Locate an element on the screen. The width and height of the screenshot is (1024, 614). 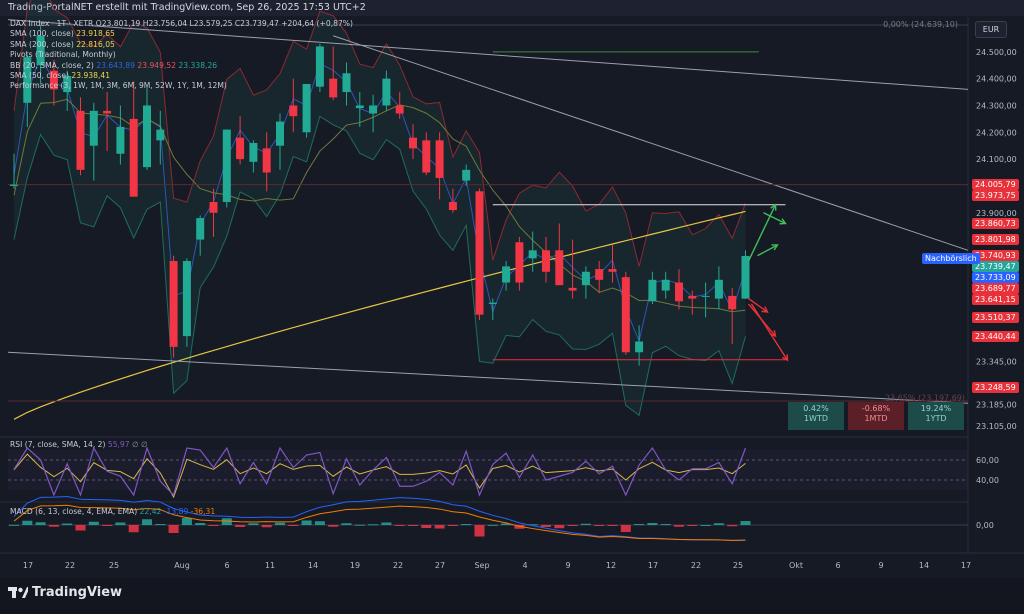
x-axis-label: 11 is located at coordinates (270, 565).